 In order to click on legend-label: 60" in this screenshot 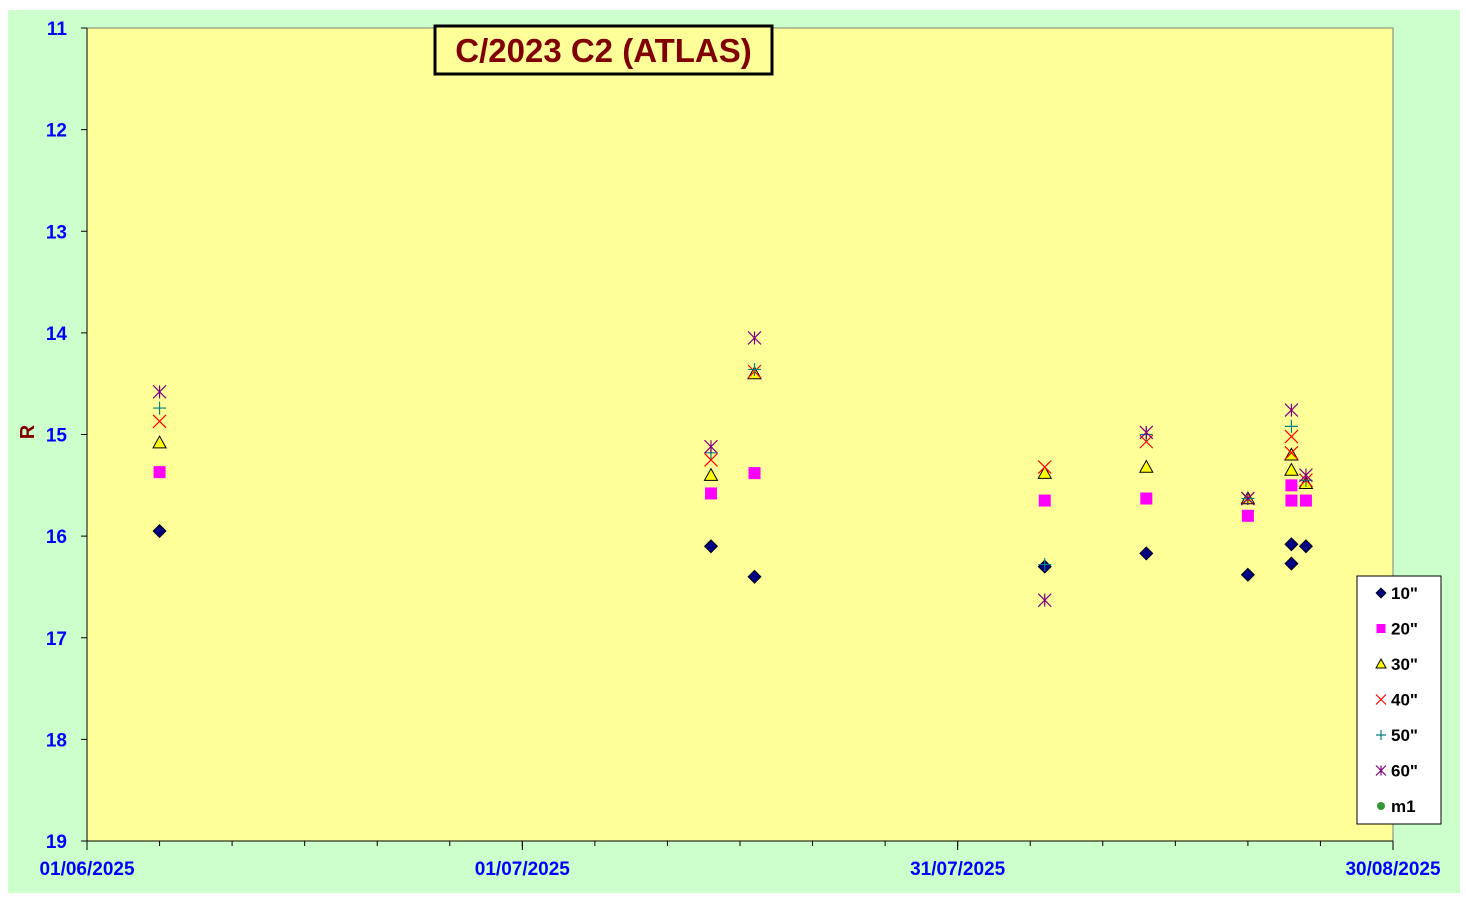, I will do `click(1404, 771)`.